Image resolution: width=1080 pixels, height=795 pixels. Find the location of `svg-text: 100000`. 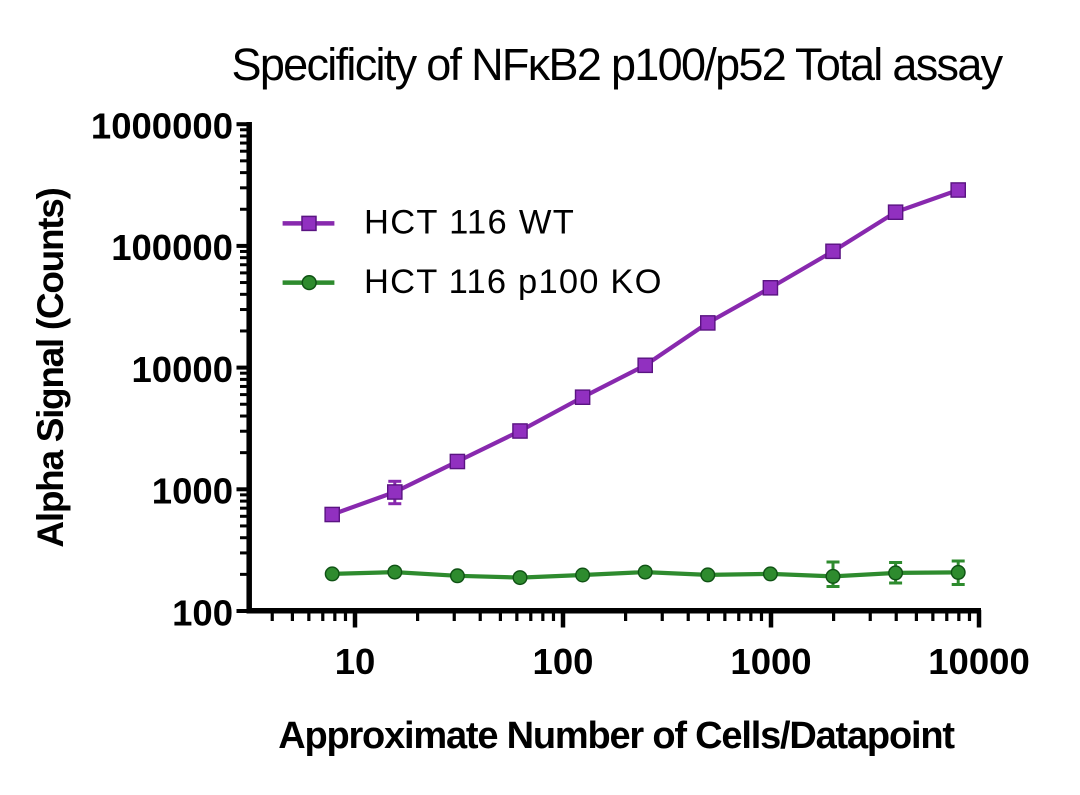

svg-text: 100000 is located at coordinates (172, 247).